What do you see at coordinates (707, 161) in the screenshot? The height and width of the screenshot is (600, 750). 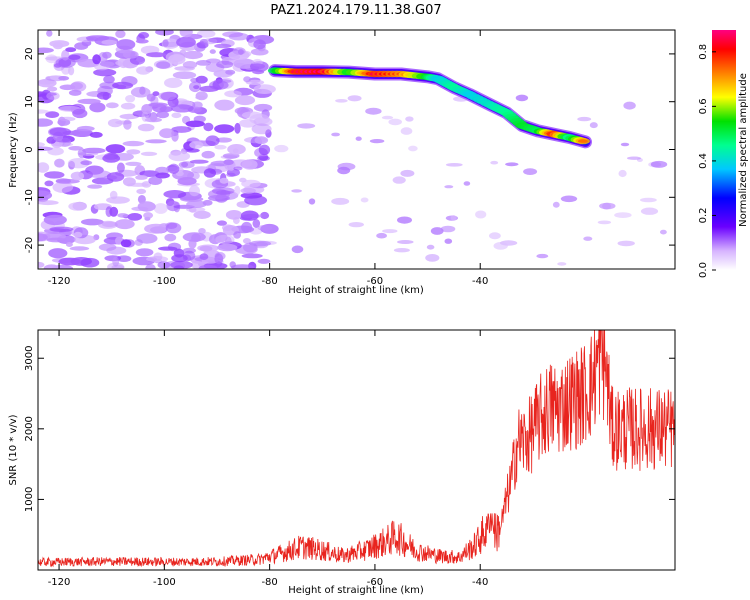 I see `colorbar-ticks: 0.0 0.2 0.4 0.6 0.8` at bounding box center [707, 161].